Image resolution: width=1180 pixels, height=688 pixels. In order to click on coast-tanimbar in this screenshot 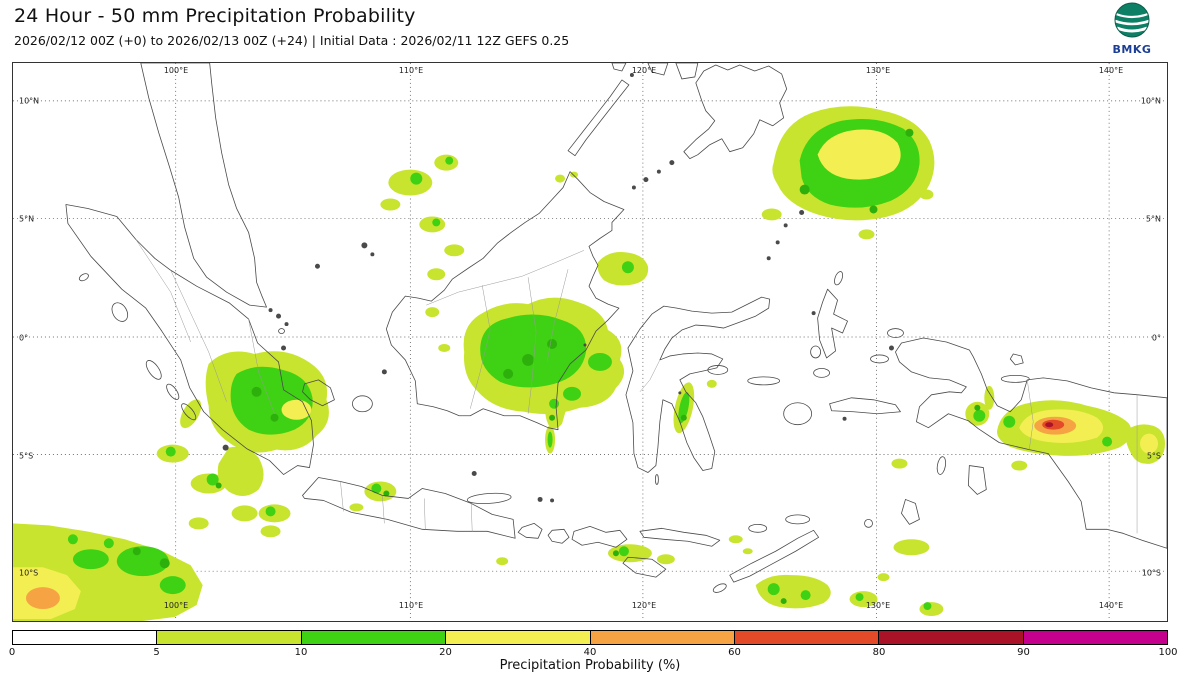, I will do `click(910, 512)`.